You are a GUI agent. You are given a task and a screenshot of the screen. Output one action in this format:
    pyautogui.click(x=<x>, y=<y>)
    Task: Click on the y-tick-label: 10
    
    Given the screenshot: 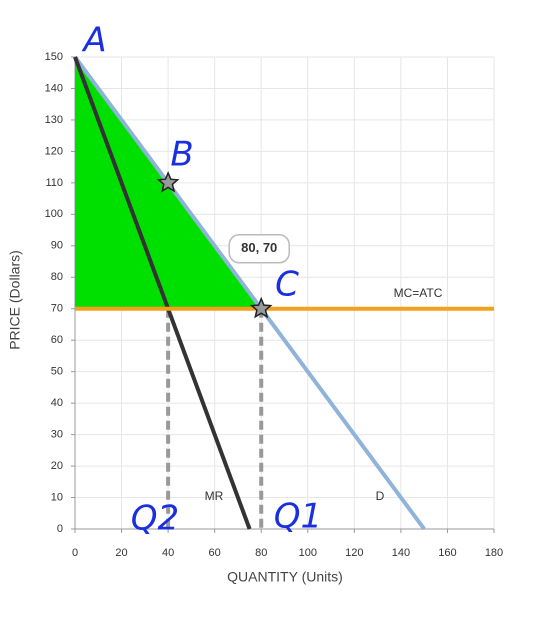 What is the action you would take?
    pyautogui.click(x=57, y=497)
    